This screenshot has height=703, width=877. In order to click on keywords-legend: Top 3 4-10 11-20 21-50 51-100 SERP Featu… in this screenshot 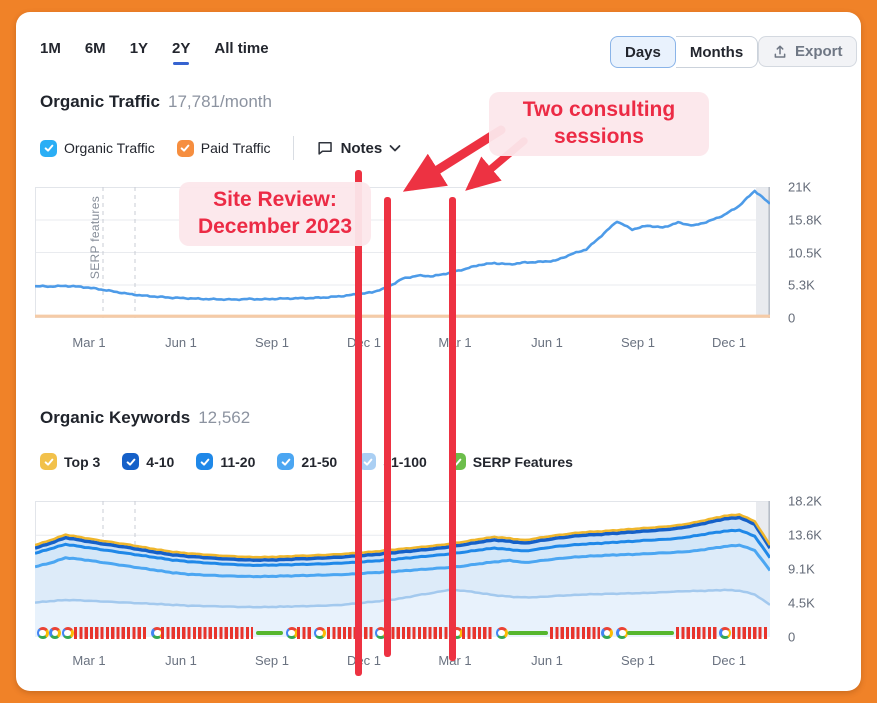, I will do `click(306, 461)`.